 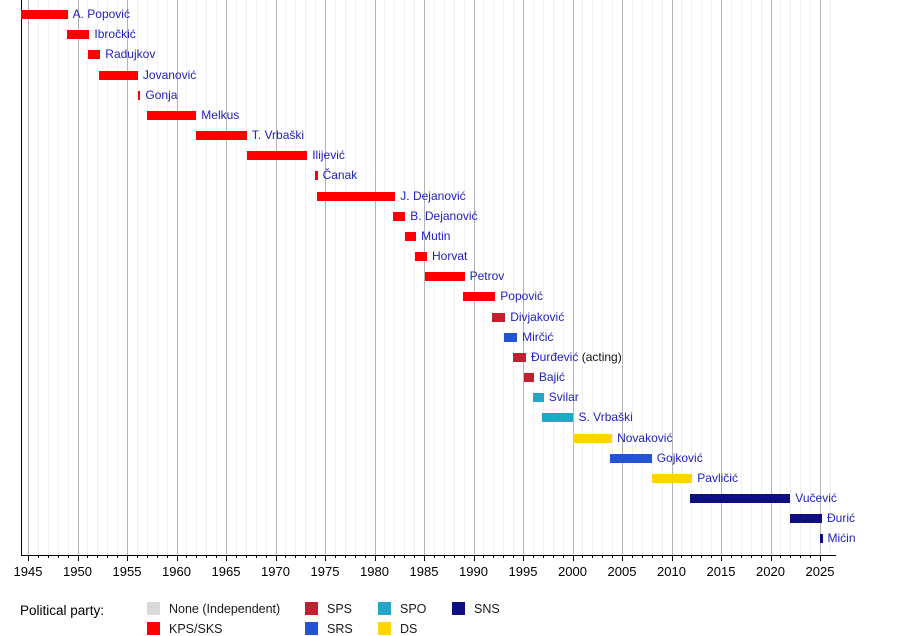 What do you see at coordinates (444, 215) in the screenshot?
I see `mayor-name: B. Dejanović` at bounding box center [444, 215].